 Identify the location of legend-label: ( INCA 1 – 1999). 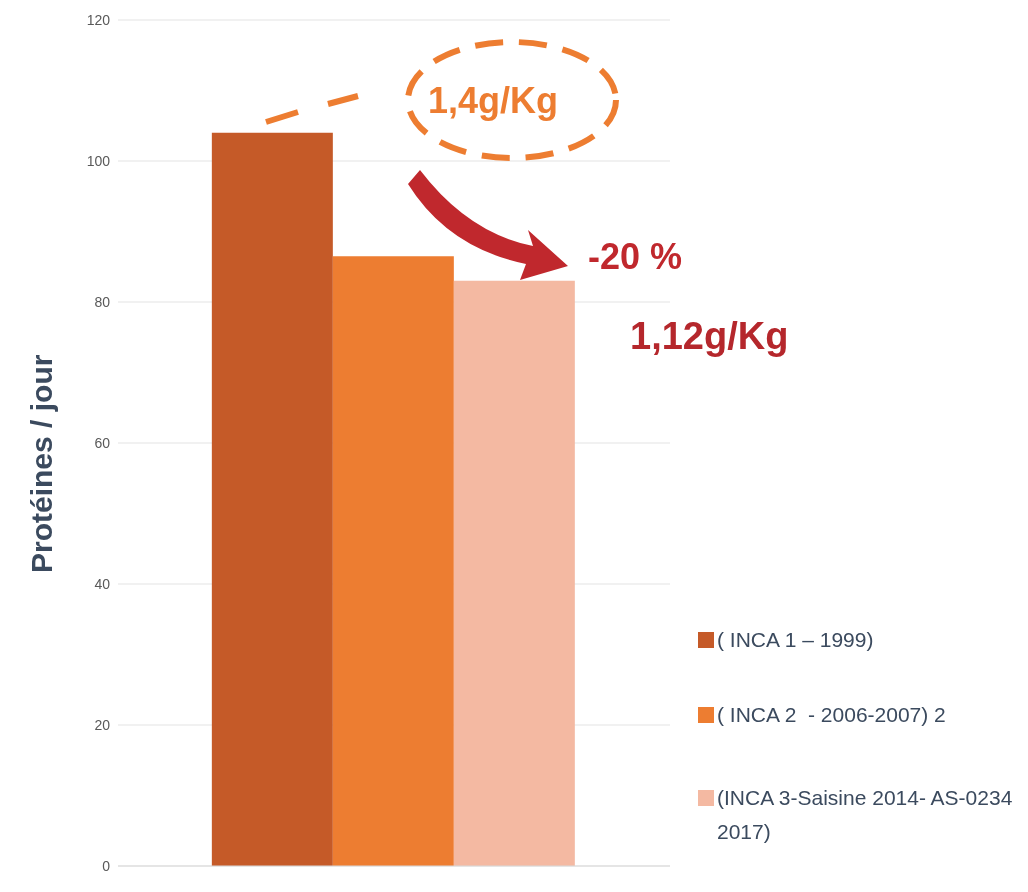
(795, 640).